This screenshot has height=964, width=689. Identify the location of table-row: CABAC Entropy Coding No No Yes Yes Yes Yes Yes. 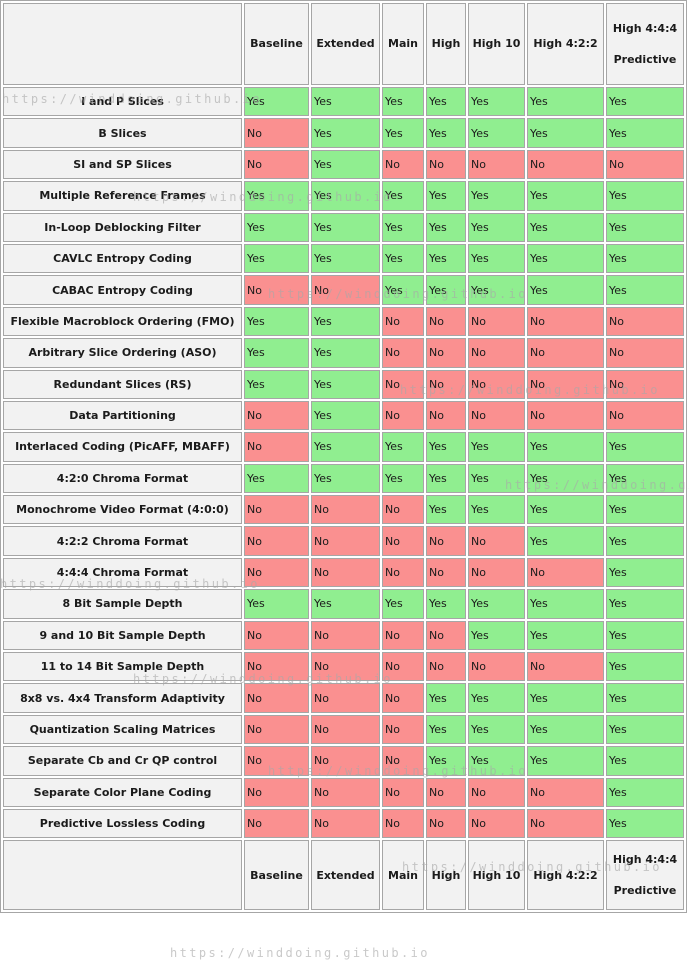
(343, 290).